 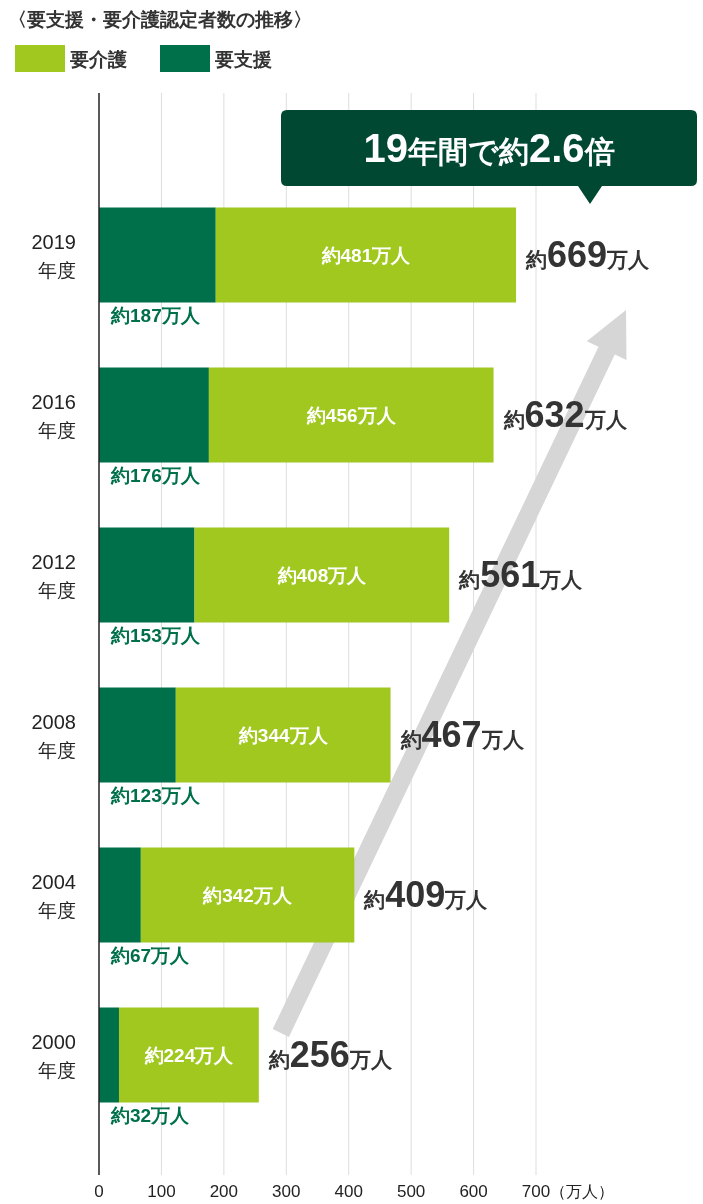 I want to click on data-label: 約187万人, so click(x=155, y=315).